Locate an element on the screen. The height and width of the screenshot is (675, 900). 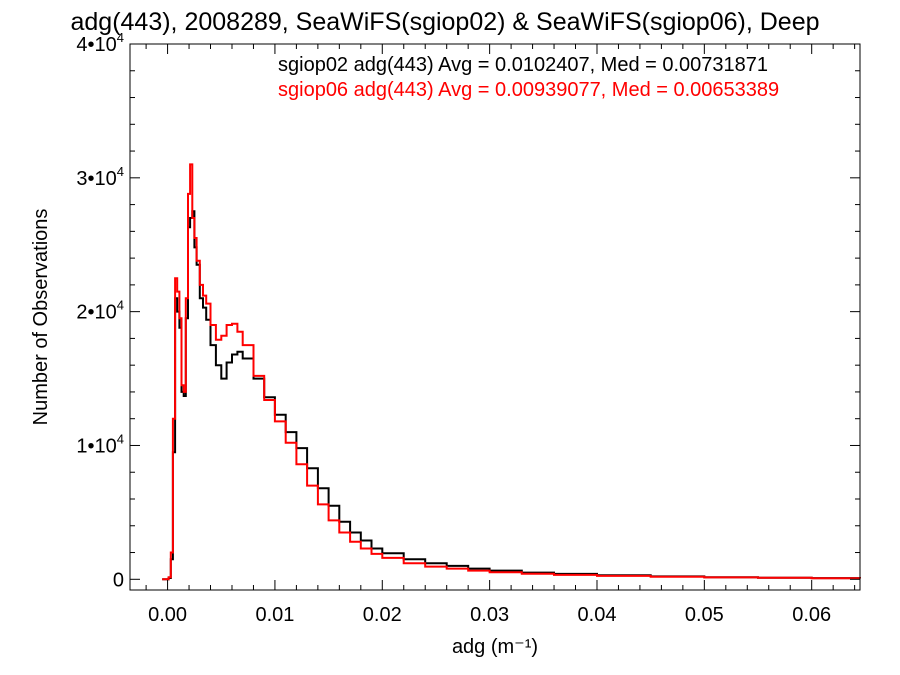
x-tick-label: 0.06 is located at coordinates (811, 615).